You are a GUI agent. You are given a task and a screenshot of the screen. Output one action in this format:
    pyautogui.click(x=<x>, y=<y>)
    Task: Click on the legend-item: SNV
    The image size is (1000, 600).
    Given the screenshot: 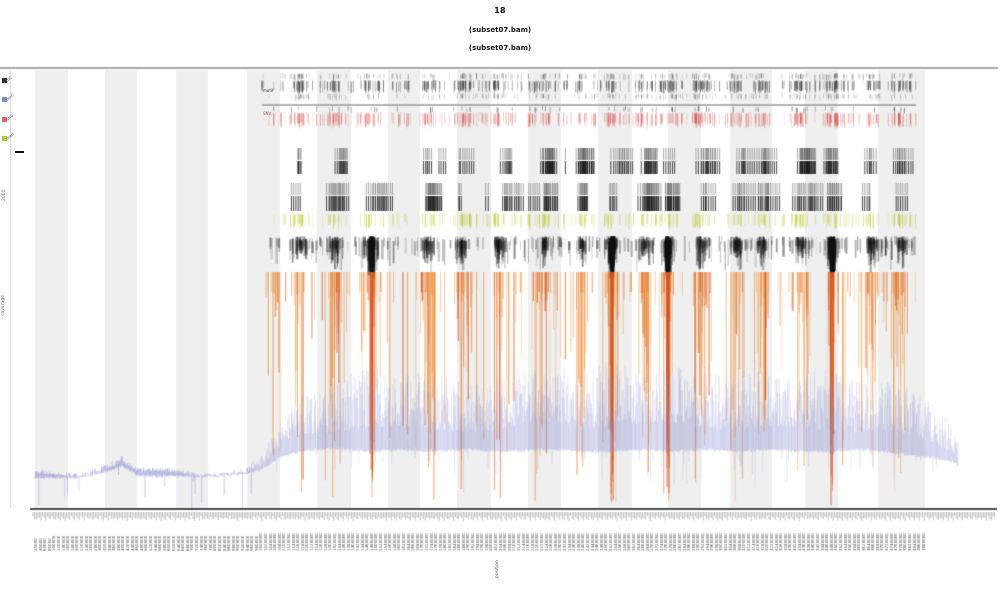 What is the action you would take?
    pyautogui.click(x=9, y=117)
    